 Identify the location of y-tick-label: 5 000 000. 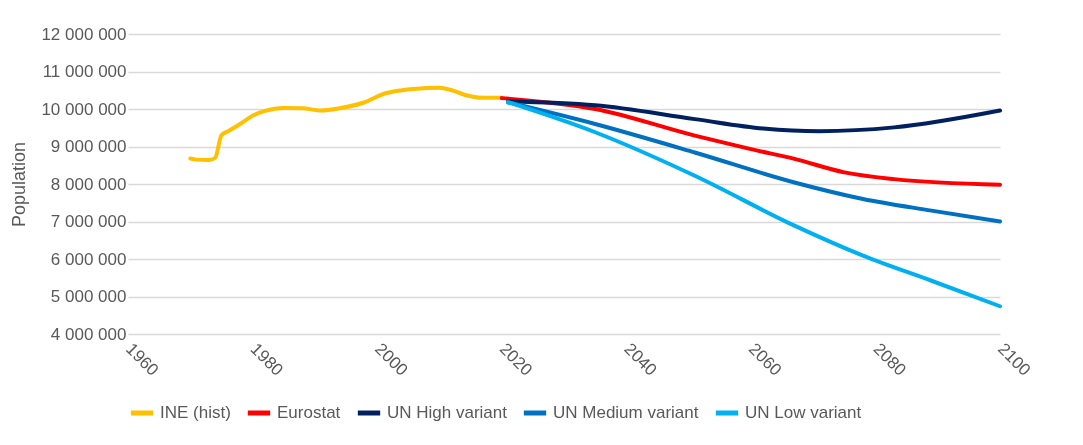
(88, 296).